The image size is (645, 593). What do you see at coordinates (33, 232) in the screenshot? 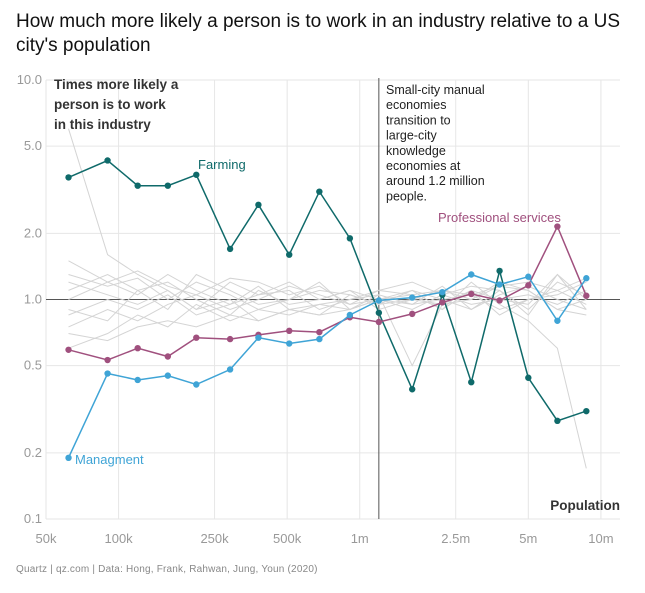
I see `y-tick-label: 2.0` at bounding box center [33, 232].